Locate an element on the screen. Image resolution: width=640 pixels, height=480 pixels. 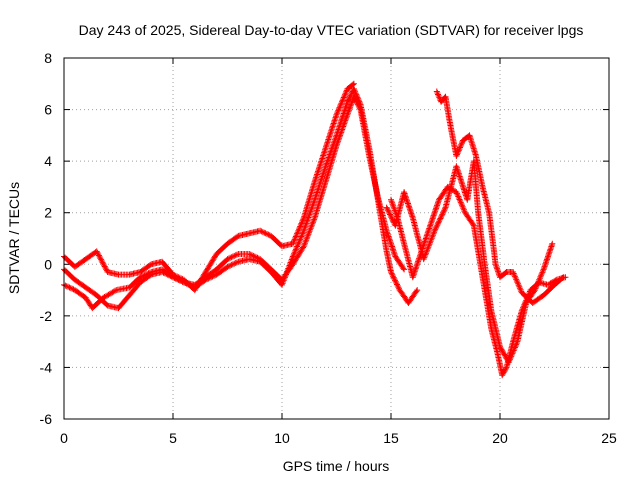
series-track-e is located at coordinates (469, 262).